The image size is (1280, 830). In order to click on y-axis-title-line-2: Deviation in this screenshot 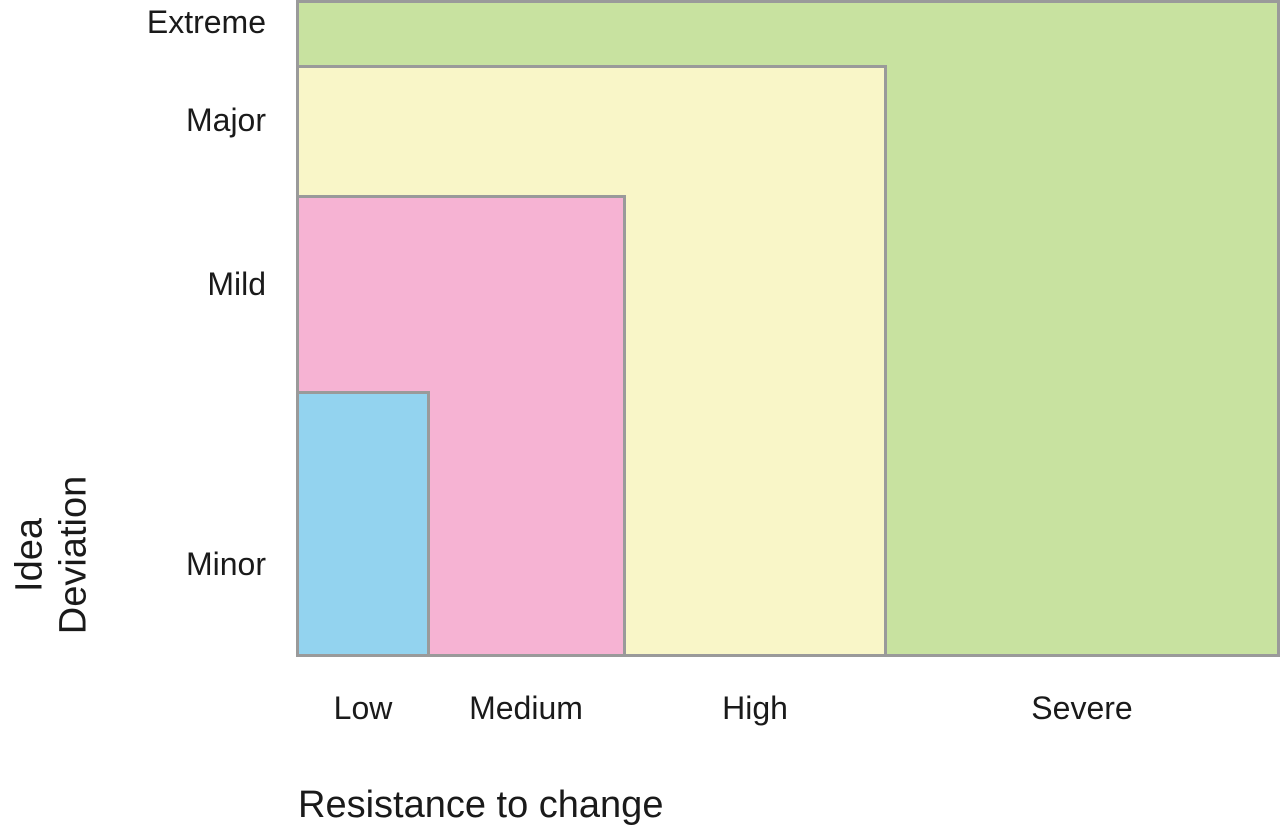, I will do `click(73, 555)`.